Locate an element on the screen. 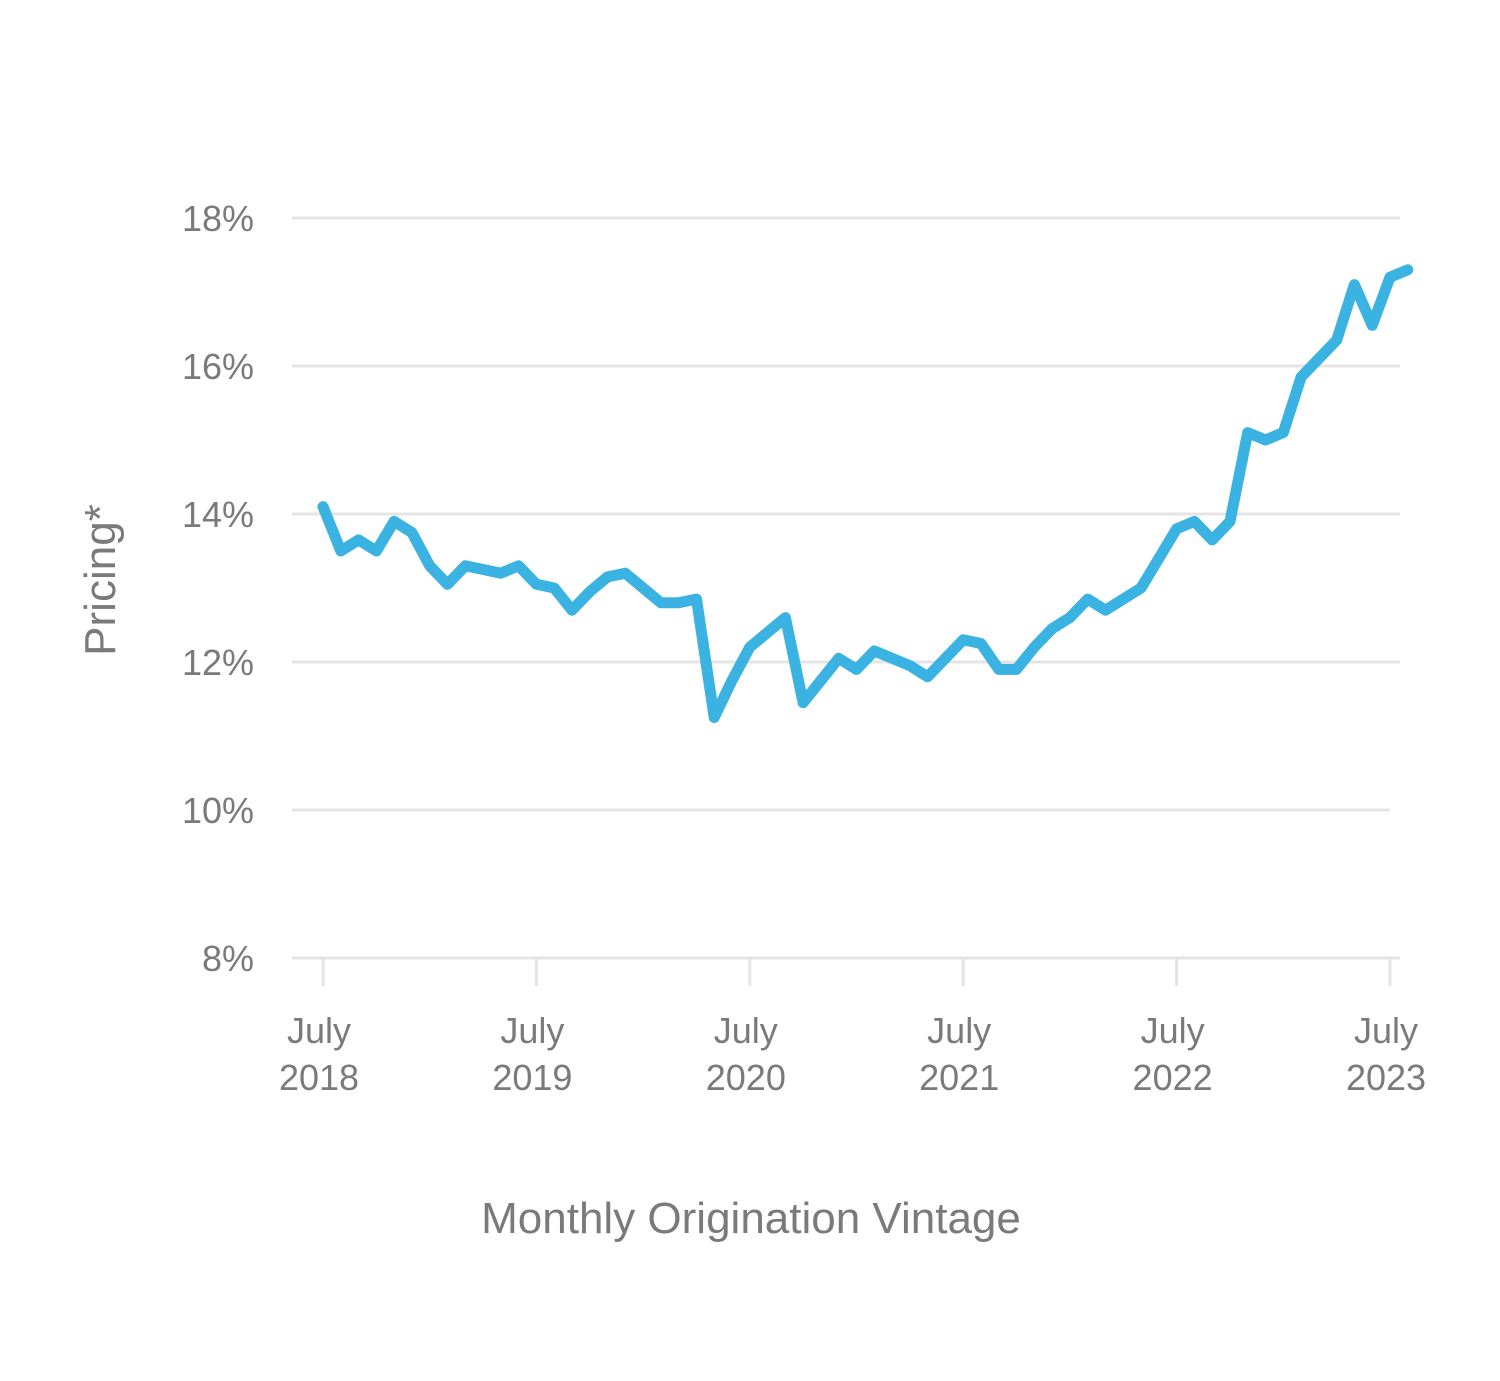 Image resolution: width=1500 pixels, height=1381 pixels. y-tick-label: 8% is located at coordinates (228, 958).